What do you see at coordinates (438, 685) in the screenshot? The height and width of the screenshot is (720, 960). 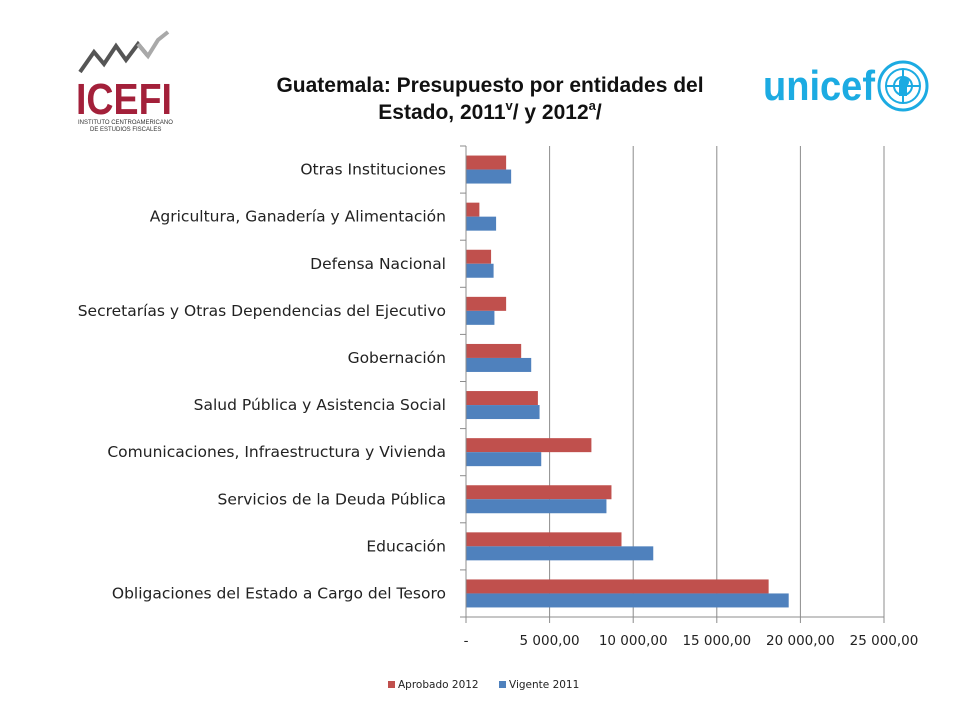 I see `legend-label: Aprobado 2012` at bounding box center [438, 685].